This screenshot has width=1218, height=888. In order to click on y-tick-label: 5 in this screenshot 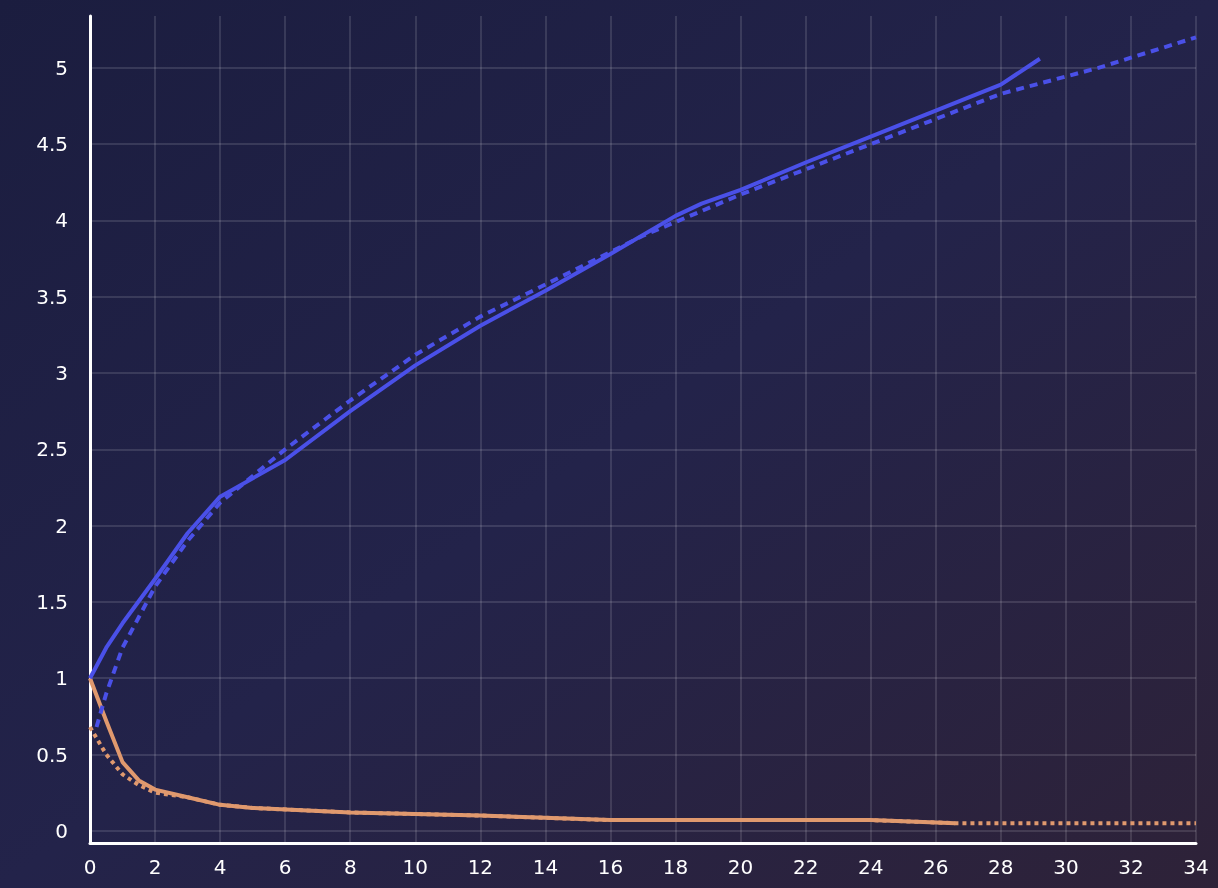, I will do `click(61, 67)`.